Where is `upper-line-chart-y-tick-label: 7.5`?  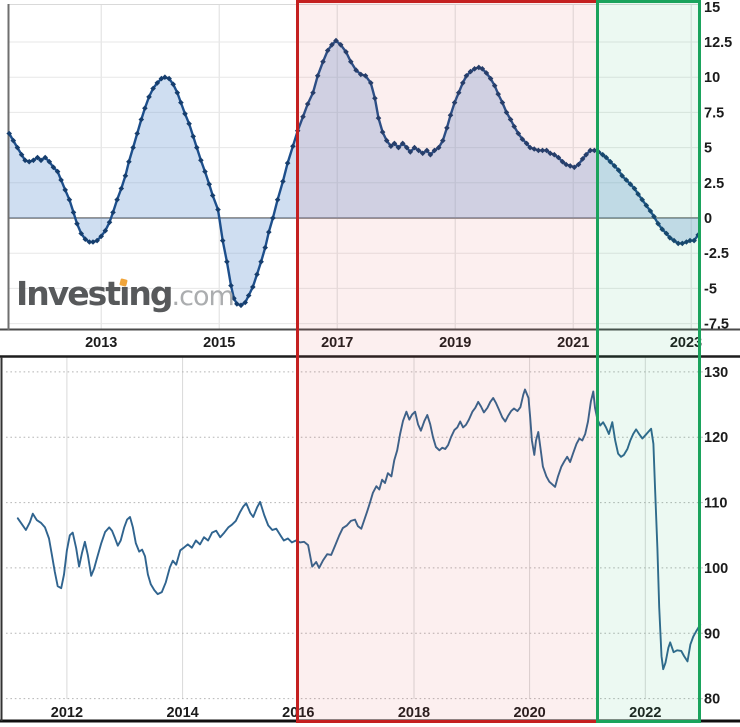
upper-line-chart-y-tick-label: 7.5 is located at coordinates (714, 113).